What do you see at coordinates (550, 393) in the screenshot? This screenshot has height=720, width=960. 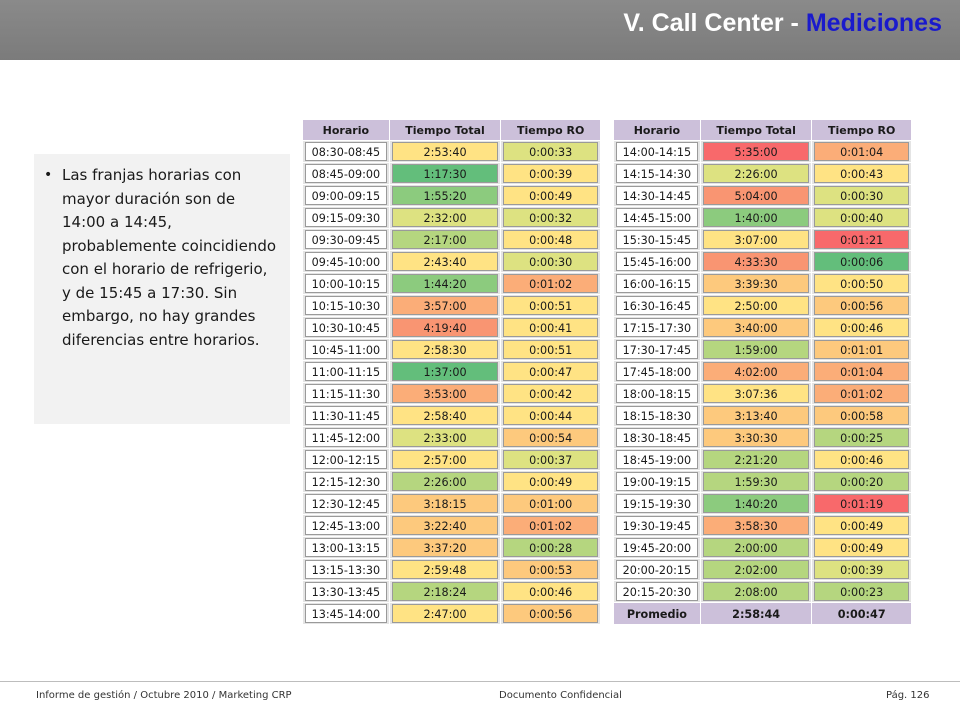 I see `tiempo-ro-cell-value: 0:00:42` at bounding box center [550, 393].